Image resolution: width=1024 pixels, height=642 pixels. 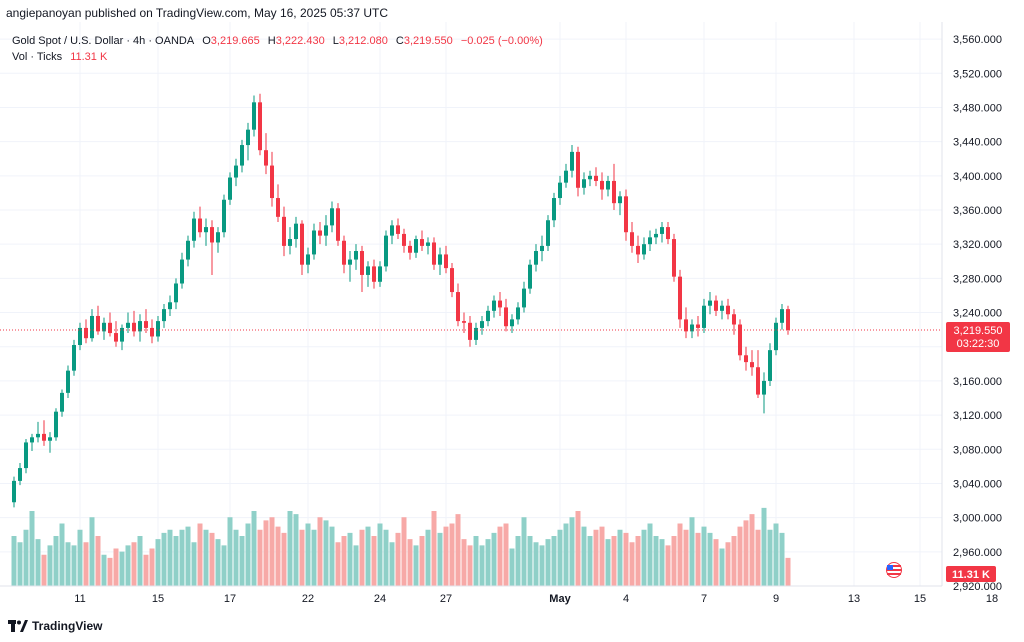 What do you see at coordinates (37, 57) in the screenshot?
I see `volume-study-label: Vol · Ticks` at bounding box center [37, 57].